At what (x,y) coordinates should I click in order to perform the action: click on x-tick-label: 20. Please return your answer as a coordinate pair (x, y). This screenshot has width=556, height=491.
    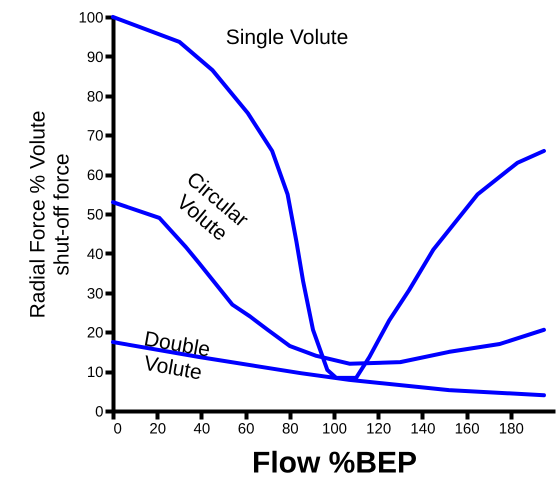
    Looking at the image, I should click on (157, 429).